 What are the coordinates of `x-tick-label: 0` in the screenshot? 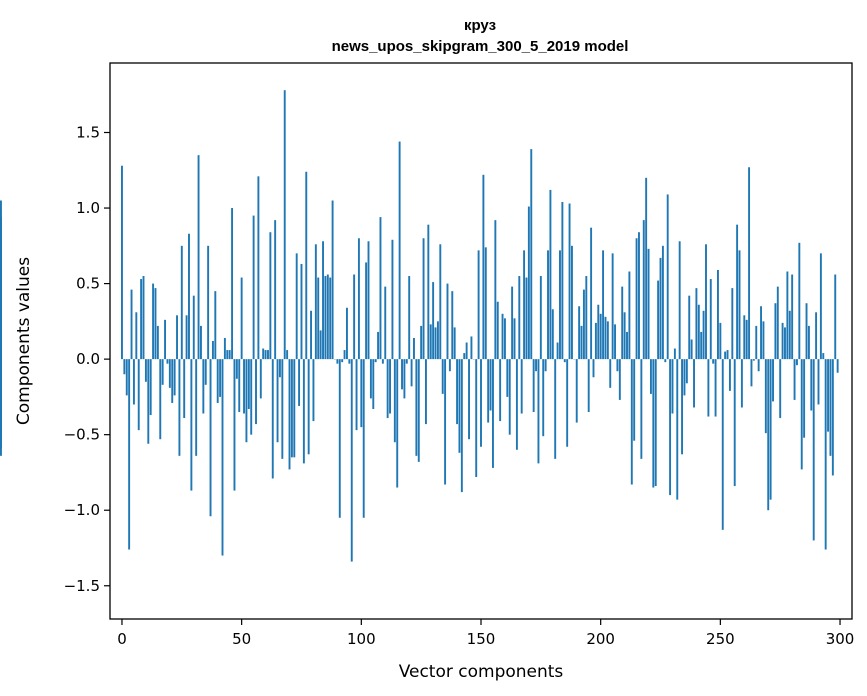 It's located at (122, 639).